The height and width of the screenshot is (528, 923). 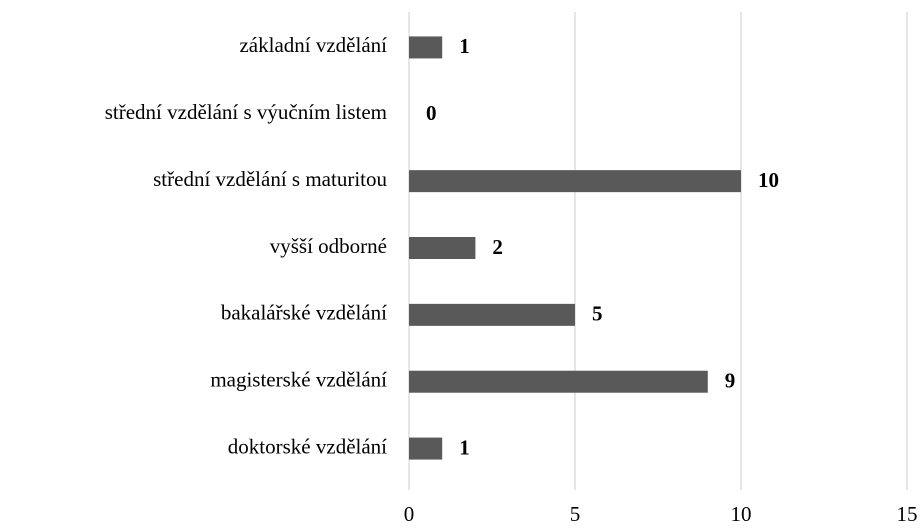 I want to click on data-label: 9, so click(x=730, y=381).